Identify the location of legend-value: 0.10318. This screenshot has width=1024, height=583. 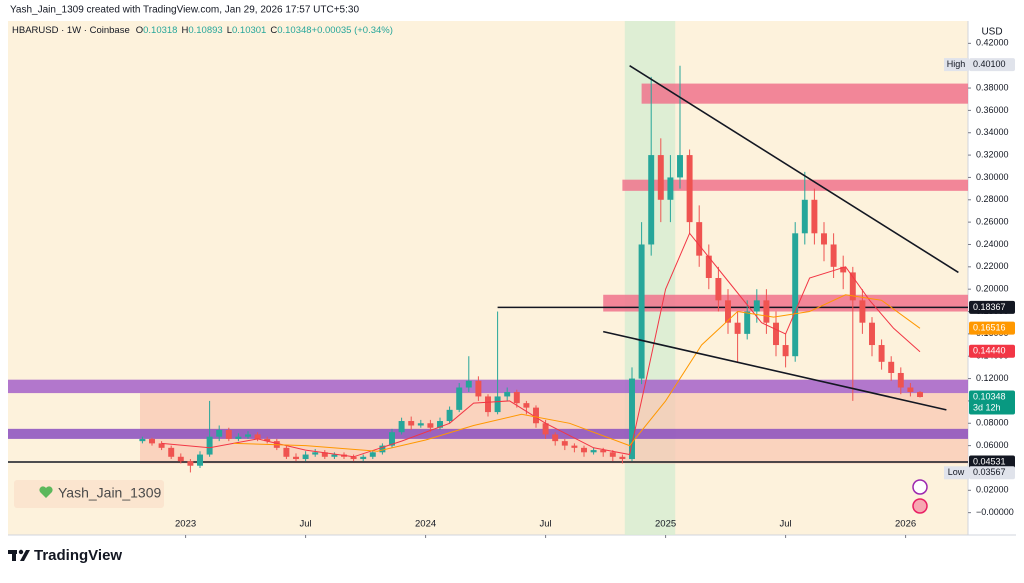
(160, 30).